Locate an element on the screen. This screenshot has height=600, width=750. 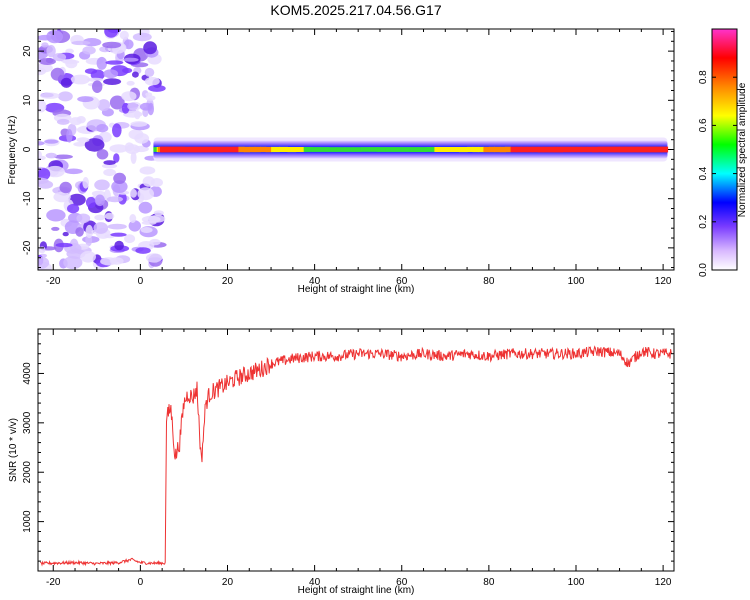
colorbar-tick-label: 0.0 is located at coordinates (703, 270).